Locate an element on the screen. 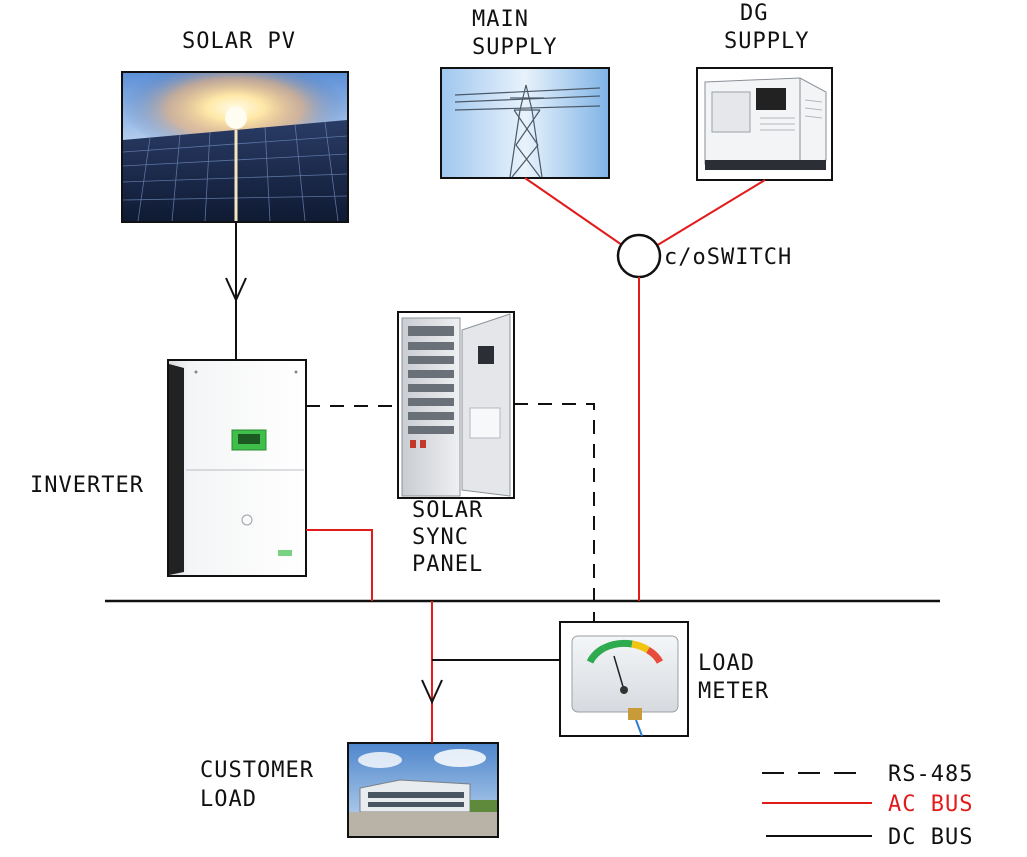 The image size is (1027, 857). solar-pv-label: SOLAR PV is located at coordinates (239, 41).